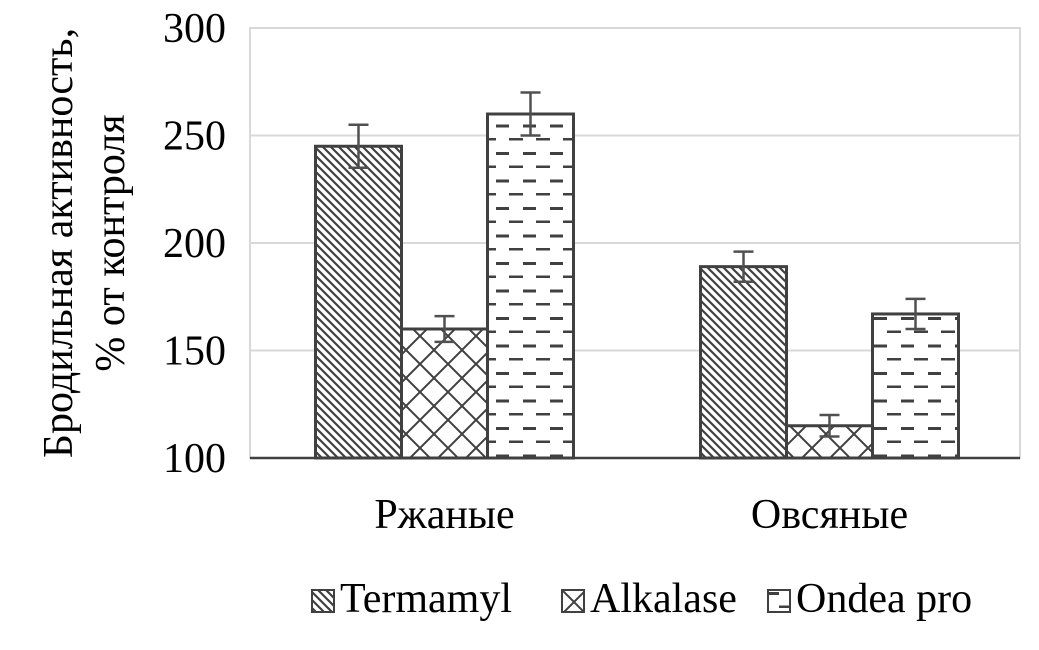  Describe the element at coordinates (59, 243) in the screenshot. I see `y-axis-label-line1: Бродильная активность,` at that location.